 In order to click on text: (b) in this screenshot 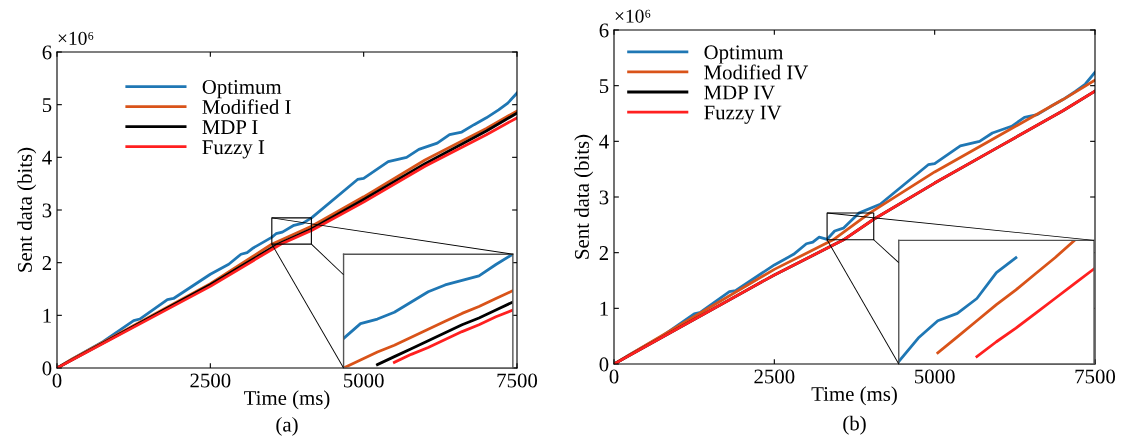, I will do `click(854, 425)`.